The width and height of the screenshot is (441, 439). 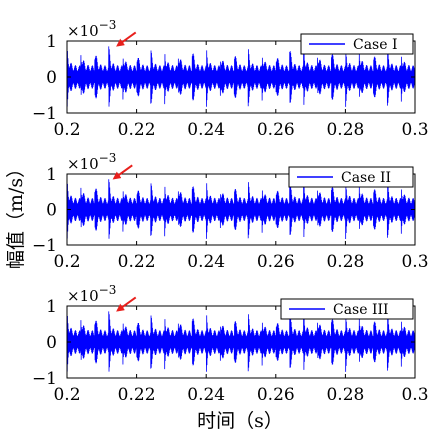 What do you see at coordinates (16, 214) in the screenshot?
I see `y-axis-label: 幅值（m/s）` at bounding box center [16, 214].